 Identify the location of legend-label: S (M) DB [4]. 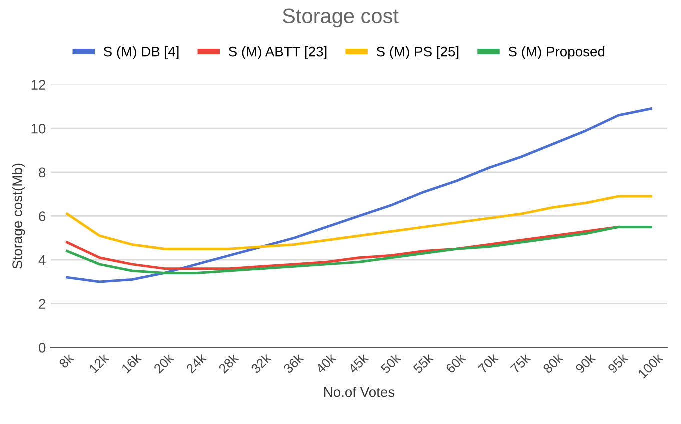
(141, 53).